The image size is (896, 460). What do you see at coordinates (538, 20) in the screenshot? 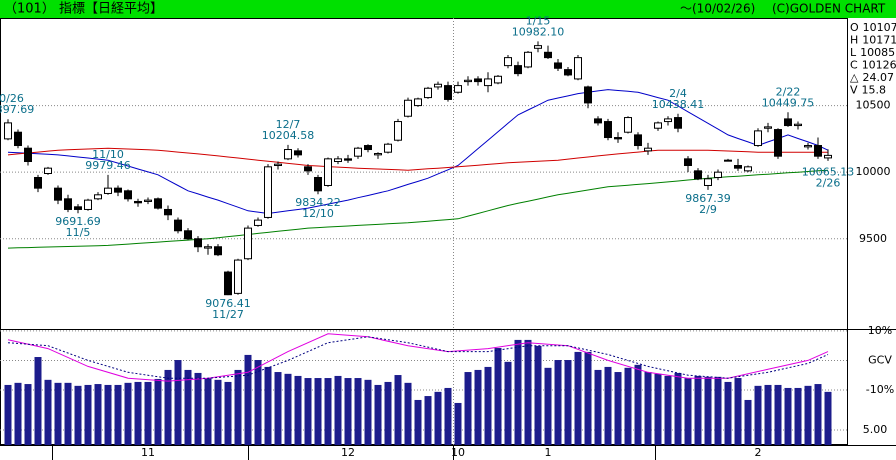
I see `annotation-date: 1/15` at bounding box center [538, 20].